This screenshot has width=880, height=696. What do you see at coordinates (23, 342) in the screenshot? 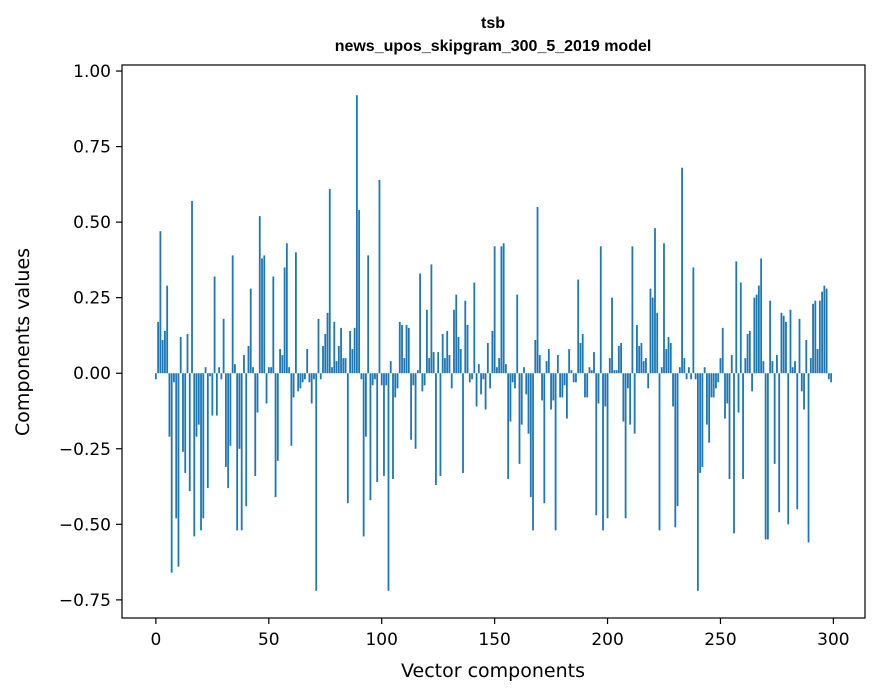
I see `y-axis-label: Components values` at bounding box center [23, 342].